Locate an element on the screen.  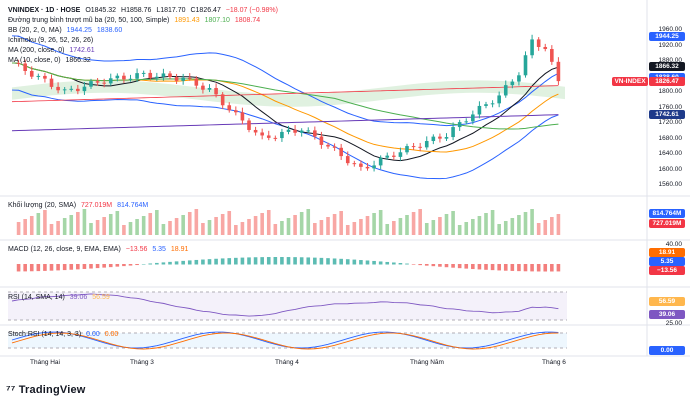
rsi-ma-value: 56.59 is located at coordinates (101, 297).